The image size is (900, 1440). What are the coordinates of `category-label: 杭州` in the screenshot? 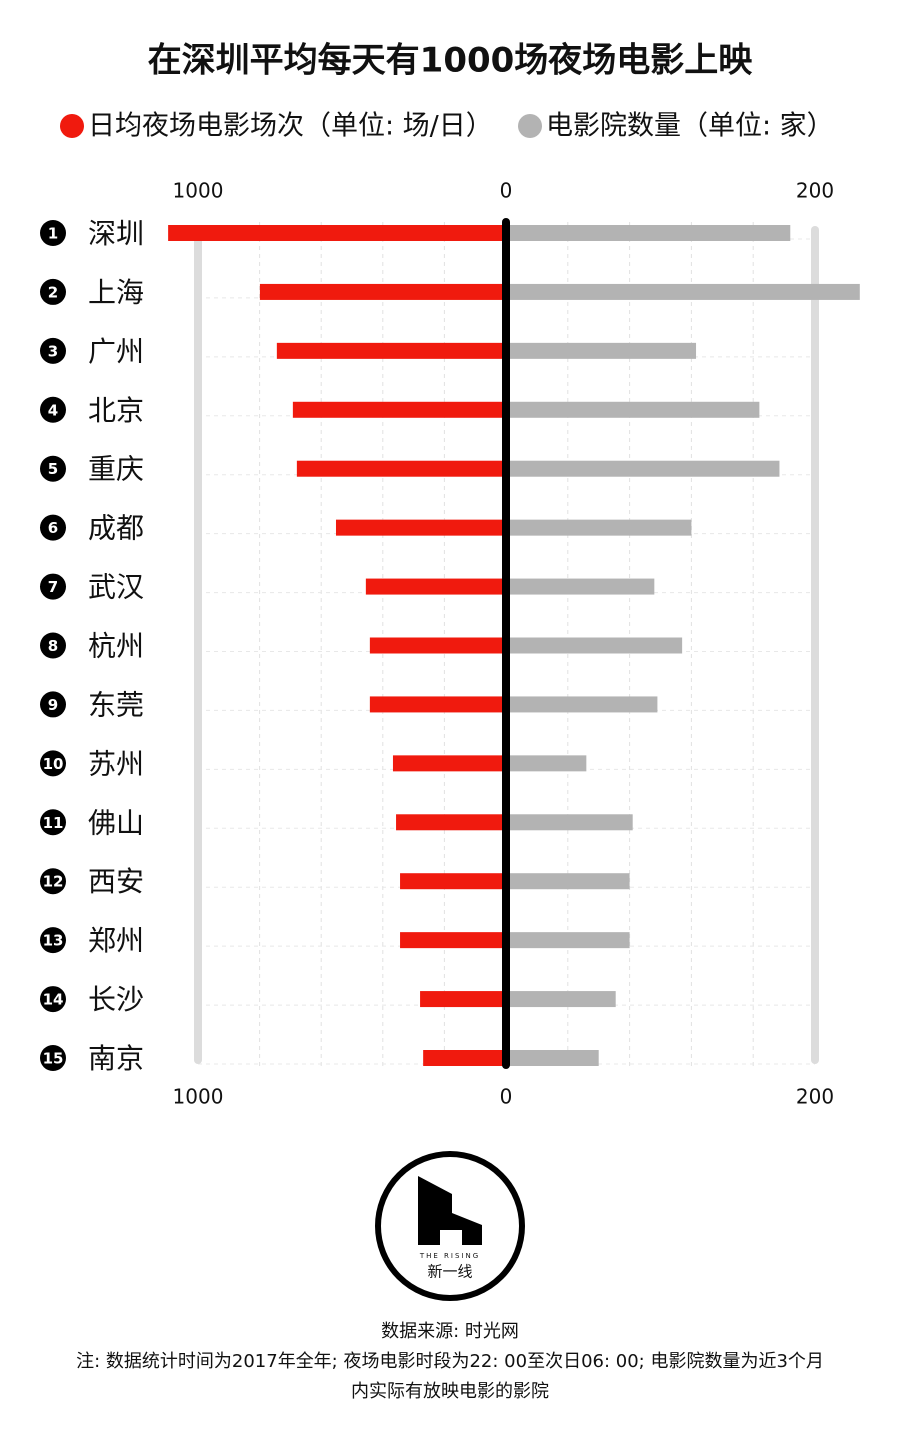 It's located at (116, 646).